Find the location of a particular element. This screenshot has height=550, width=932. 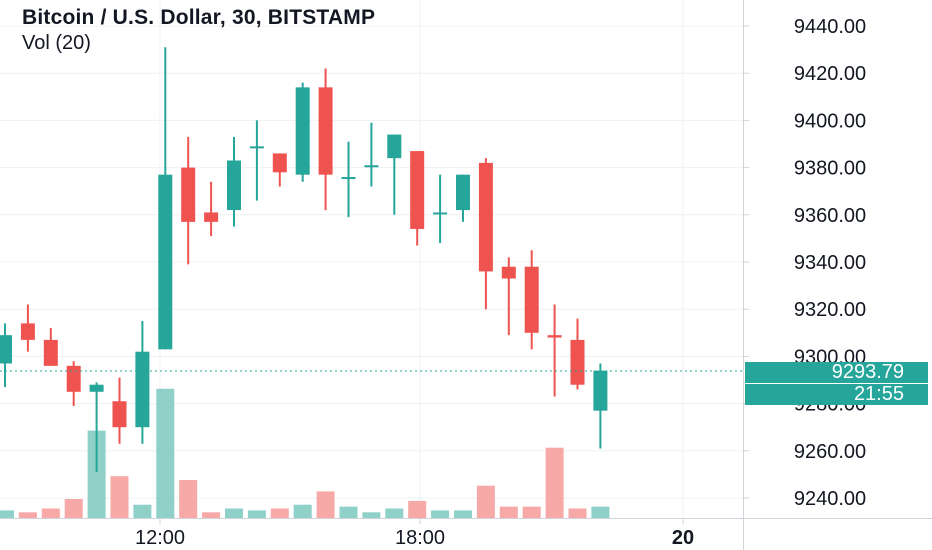

price-tick-label: 9440.00 is located at coordinates (830, 27).